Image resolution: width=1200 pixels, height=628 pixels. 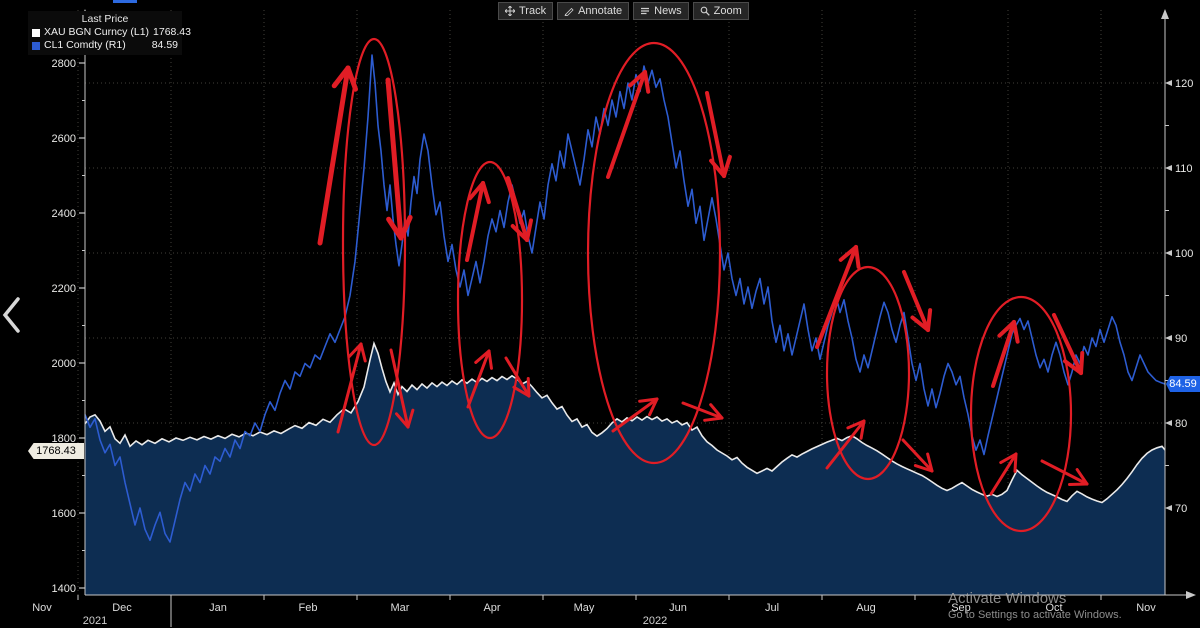 What do you see at coordinates (64, 64) in the screenshot?
I see `left-axis-tick-label: 2800` at bounding box center [64, 64].